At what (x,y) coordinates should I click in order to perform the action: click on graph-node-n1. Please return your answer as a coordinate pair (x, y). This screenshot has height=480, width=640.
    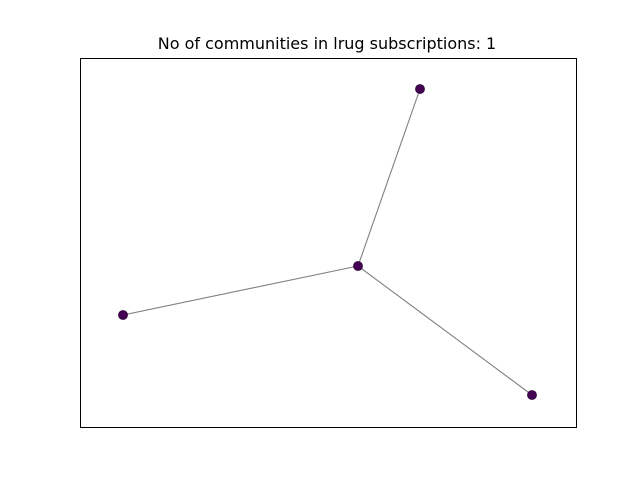
    Looking at the image, I should click on (420, 89).